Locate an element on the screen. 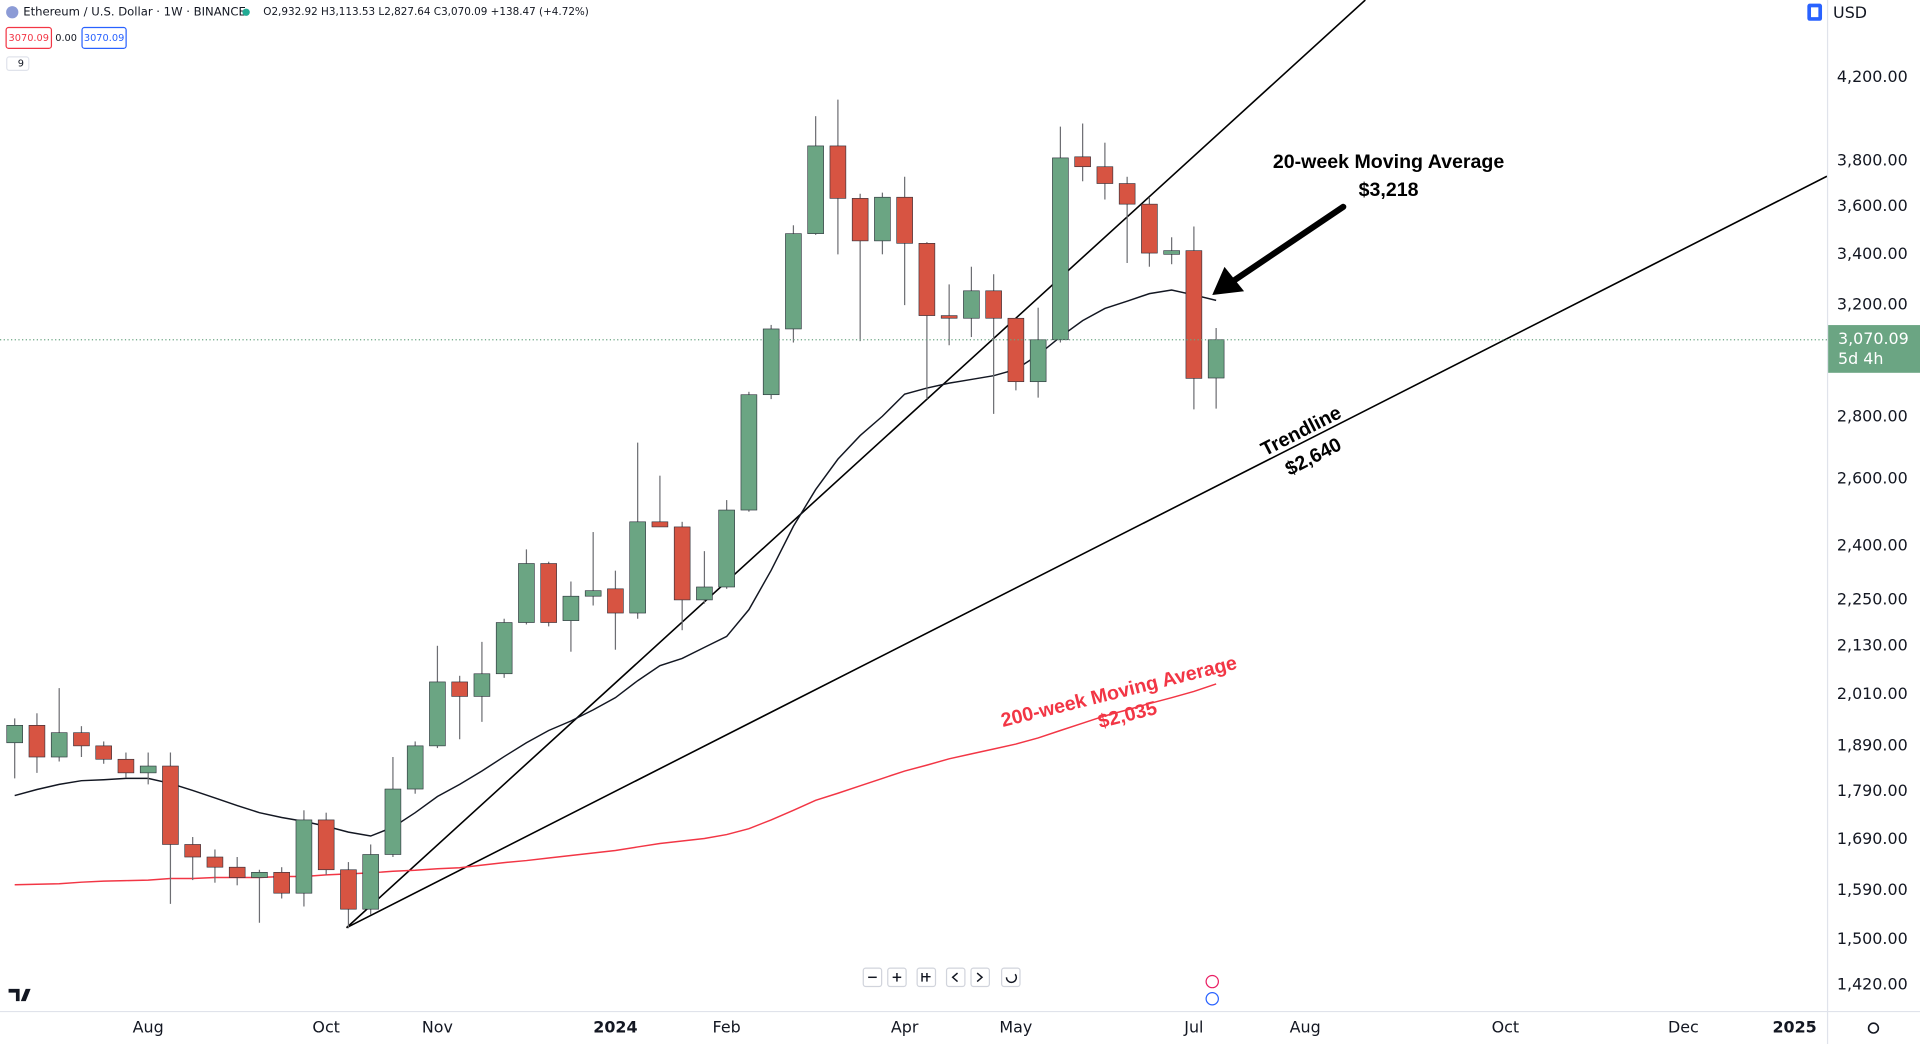 The width and height of the screenshot is (1920, 1044). last-price-box is located at coordinates (1874, 349).